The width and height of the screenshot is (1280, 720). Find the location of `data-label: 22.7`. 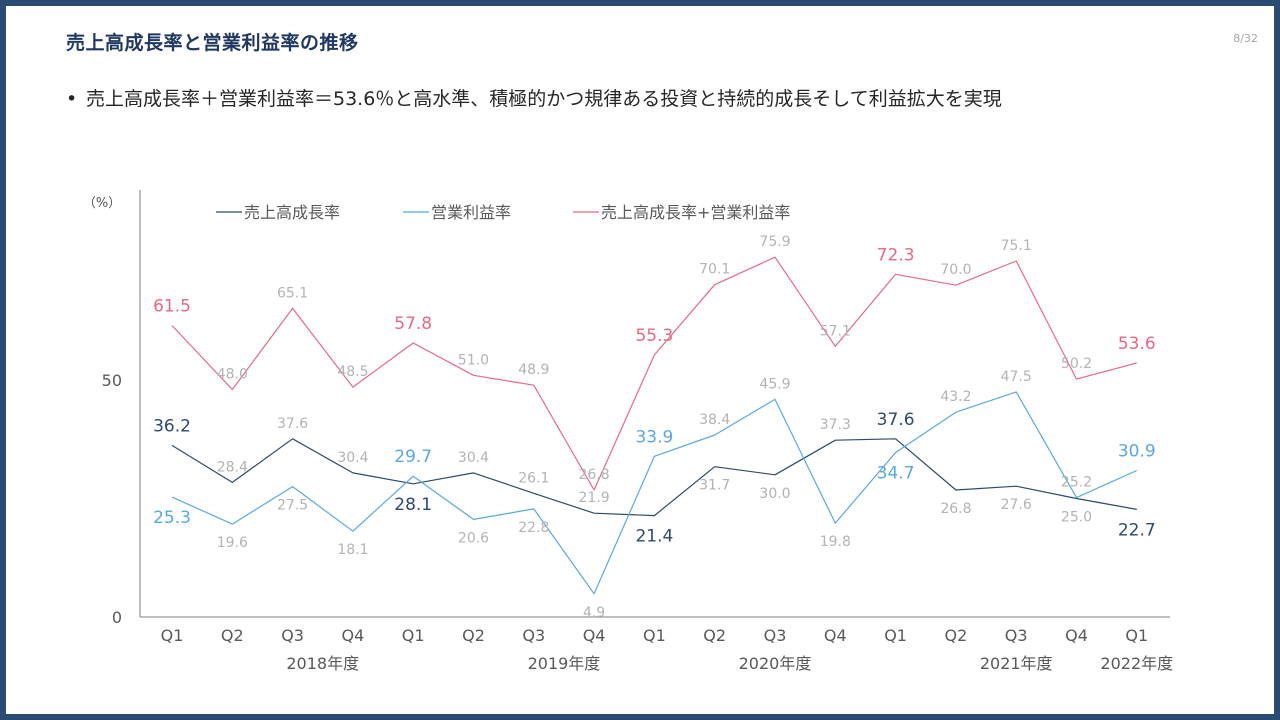

data-label: 22.7 is located at coordinates (1137, 530).